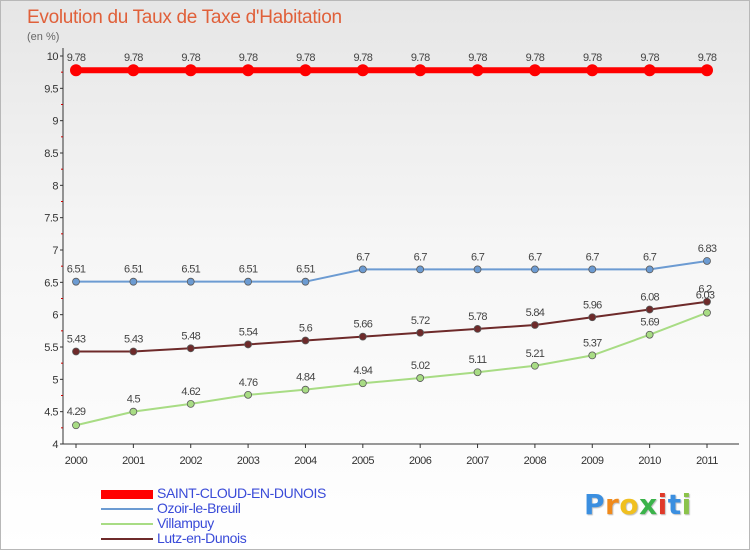 This screenshot has width=750, height=550. What do you see at coordinates (184, 17) in the screenshot?
I see `chart-title: Evolution du Taux de Taxe d'Habitation` at bounding box center [184, 17].